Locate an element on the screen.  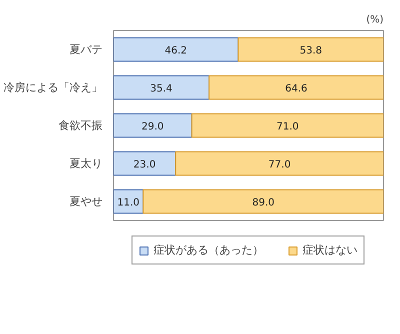
data-label: 23.0 is located at coordinates (144, 165).